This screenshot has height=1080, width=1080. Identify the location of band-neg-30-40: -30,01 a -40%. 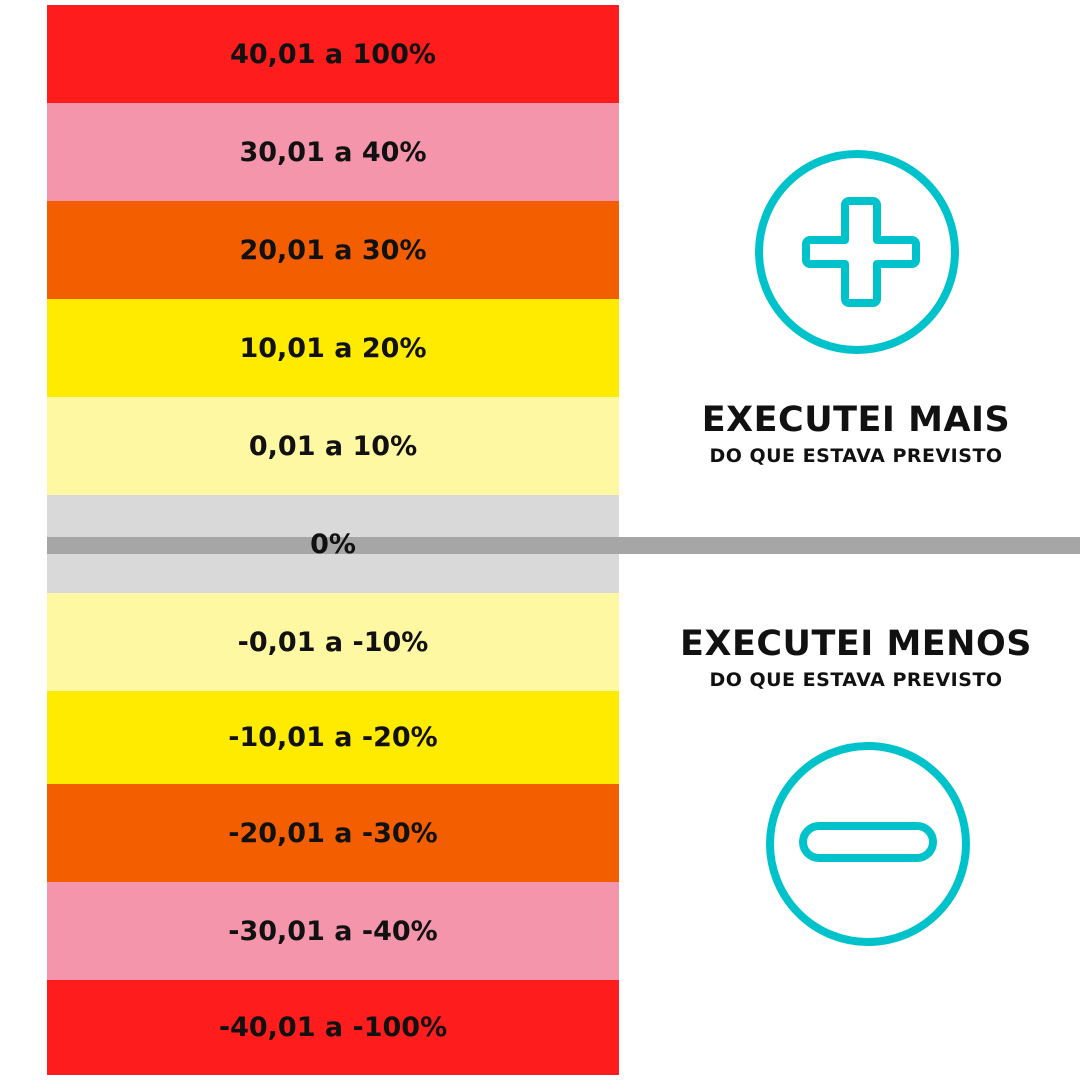
(333, 931).